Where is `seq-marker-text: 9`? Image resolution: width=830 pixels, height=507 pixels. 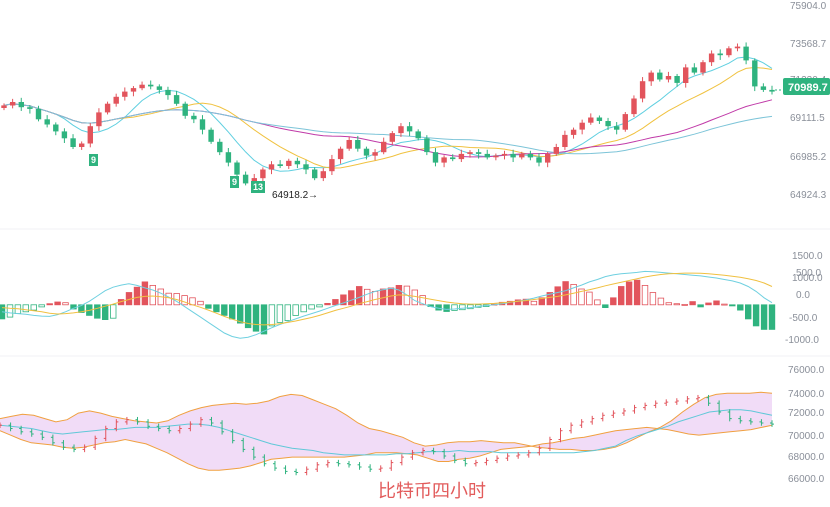
seq-marker-text: 9 is located at coordinates (234, 182).